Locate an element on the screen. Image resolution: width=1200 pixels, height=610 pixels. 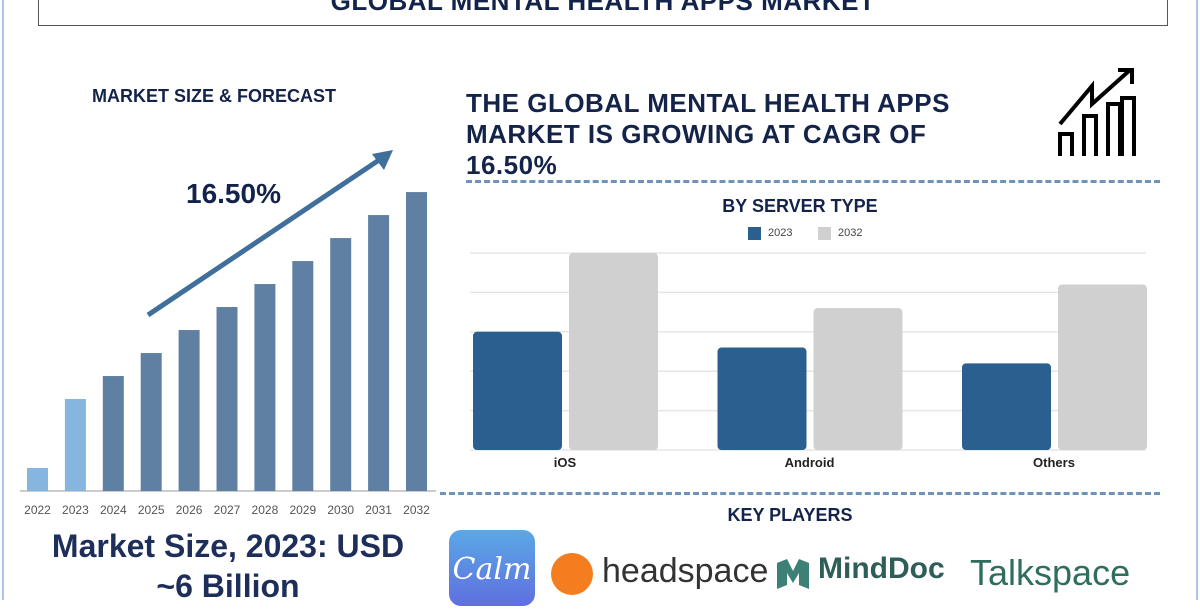
year-label-2024: 2024 is located at coordinates (113, 510).